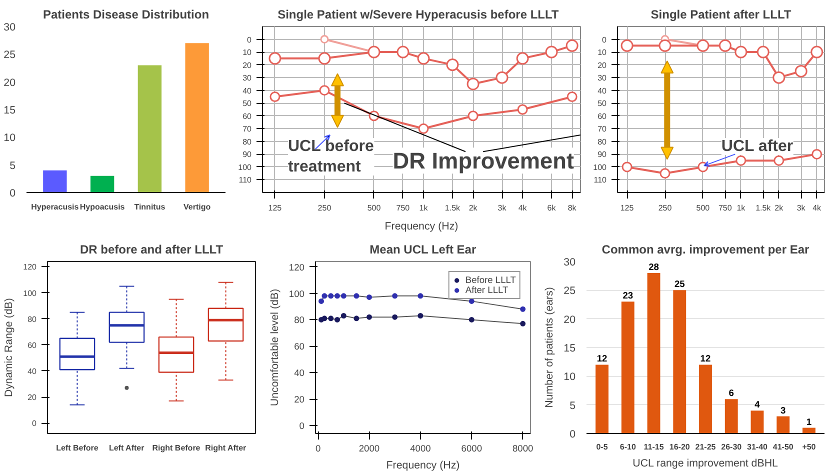  What do you see at coordinates (424, 208) in the screenshot?
I see `x-tick-label: 1k` at bounding box center [424, 208].